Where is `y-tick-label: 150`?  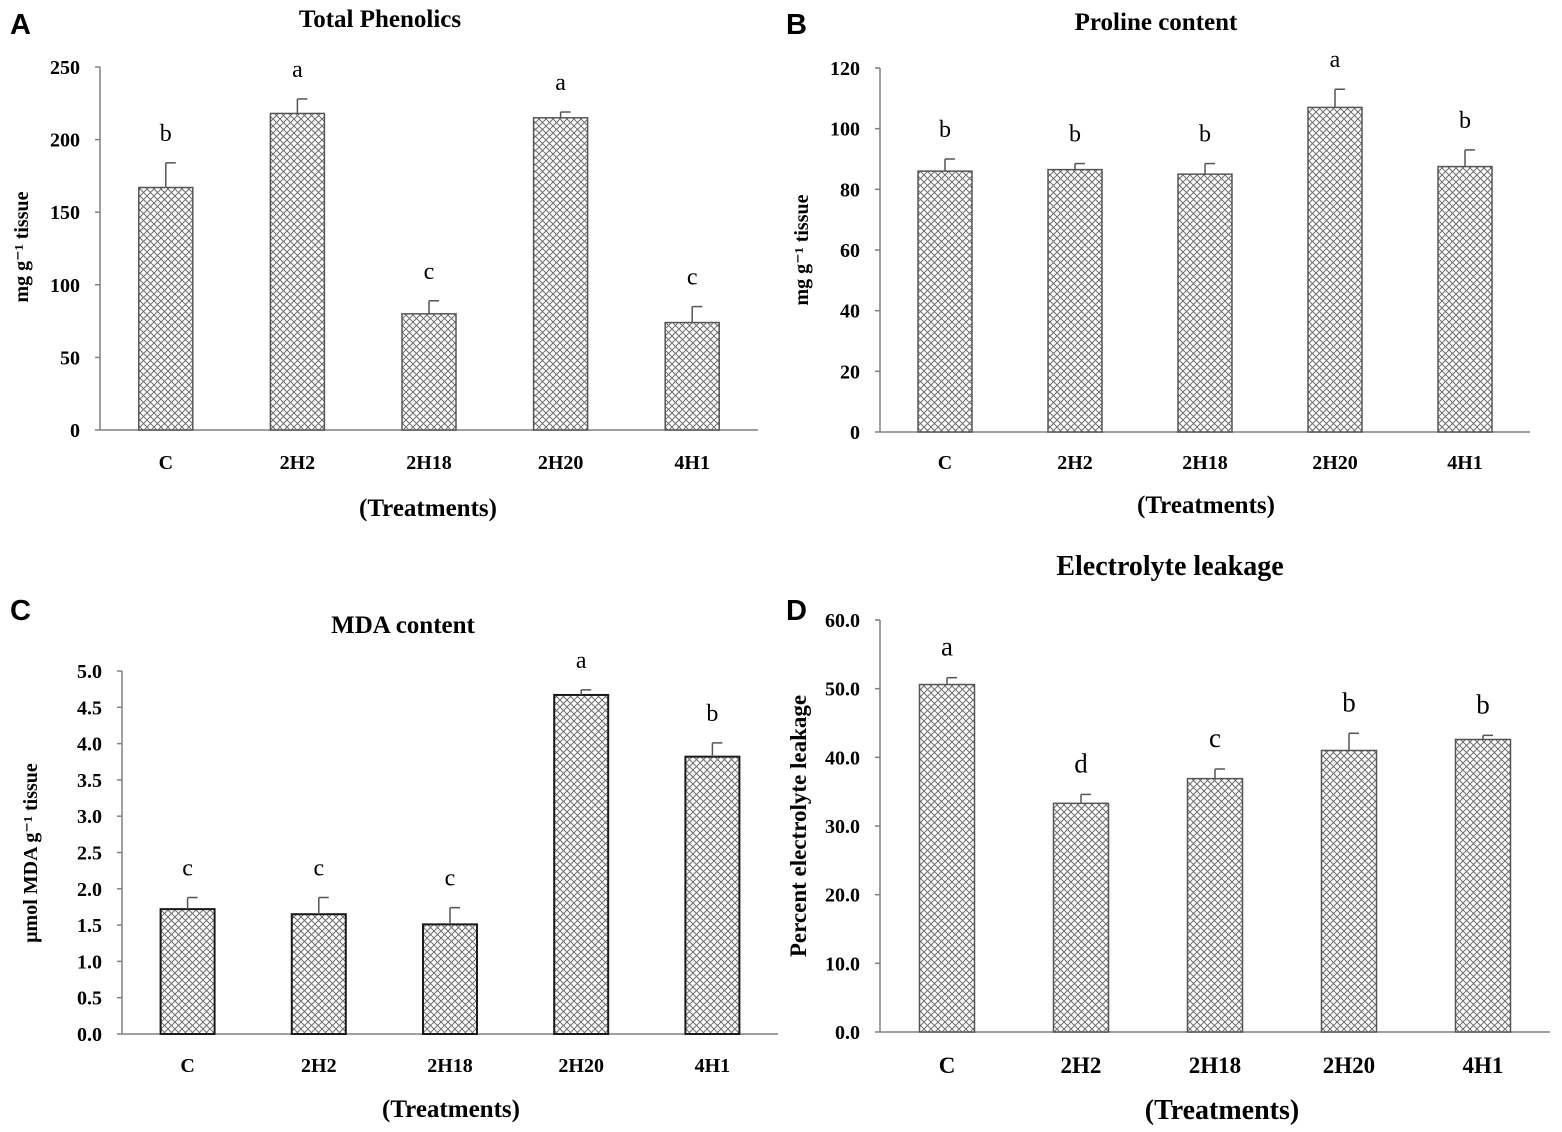
y-tick-label: 150 is located at coordinates (65, 213).